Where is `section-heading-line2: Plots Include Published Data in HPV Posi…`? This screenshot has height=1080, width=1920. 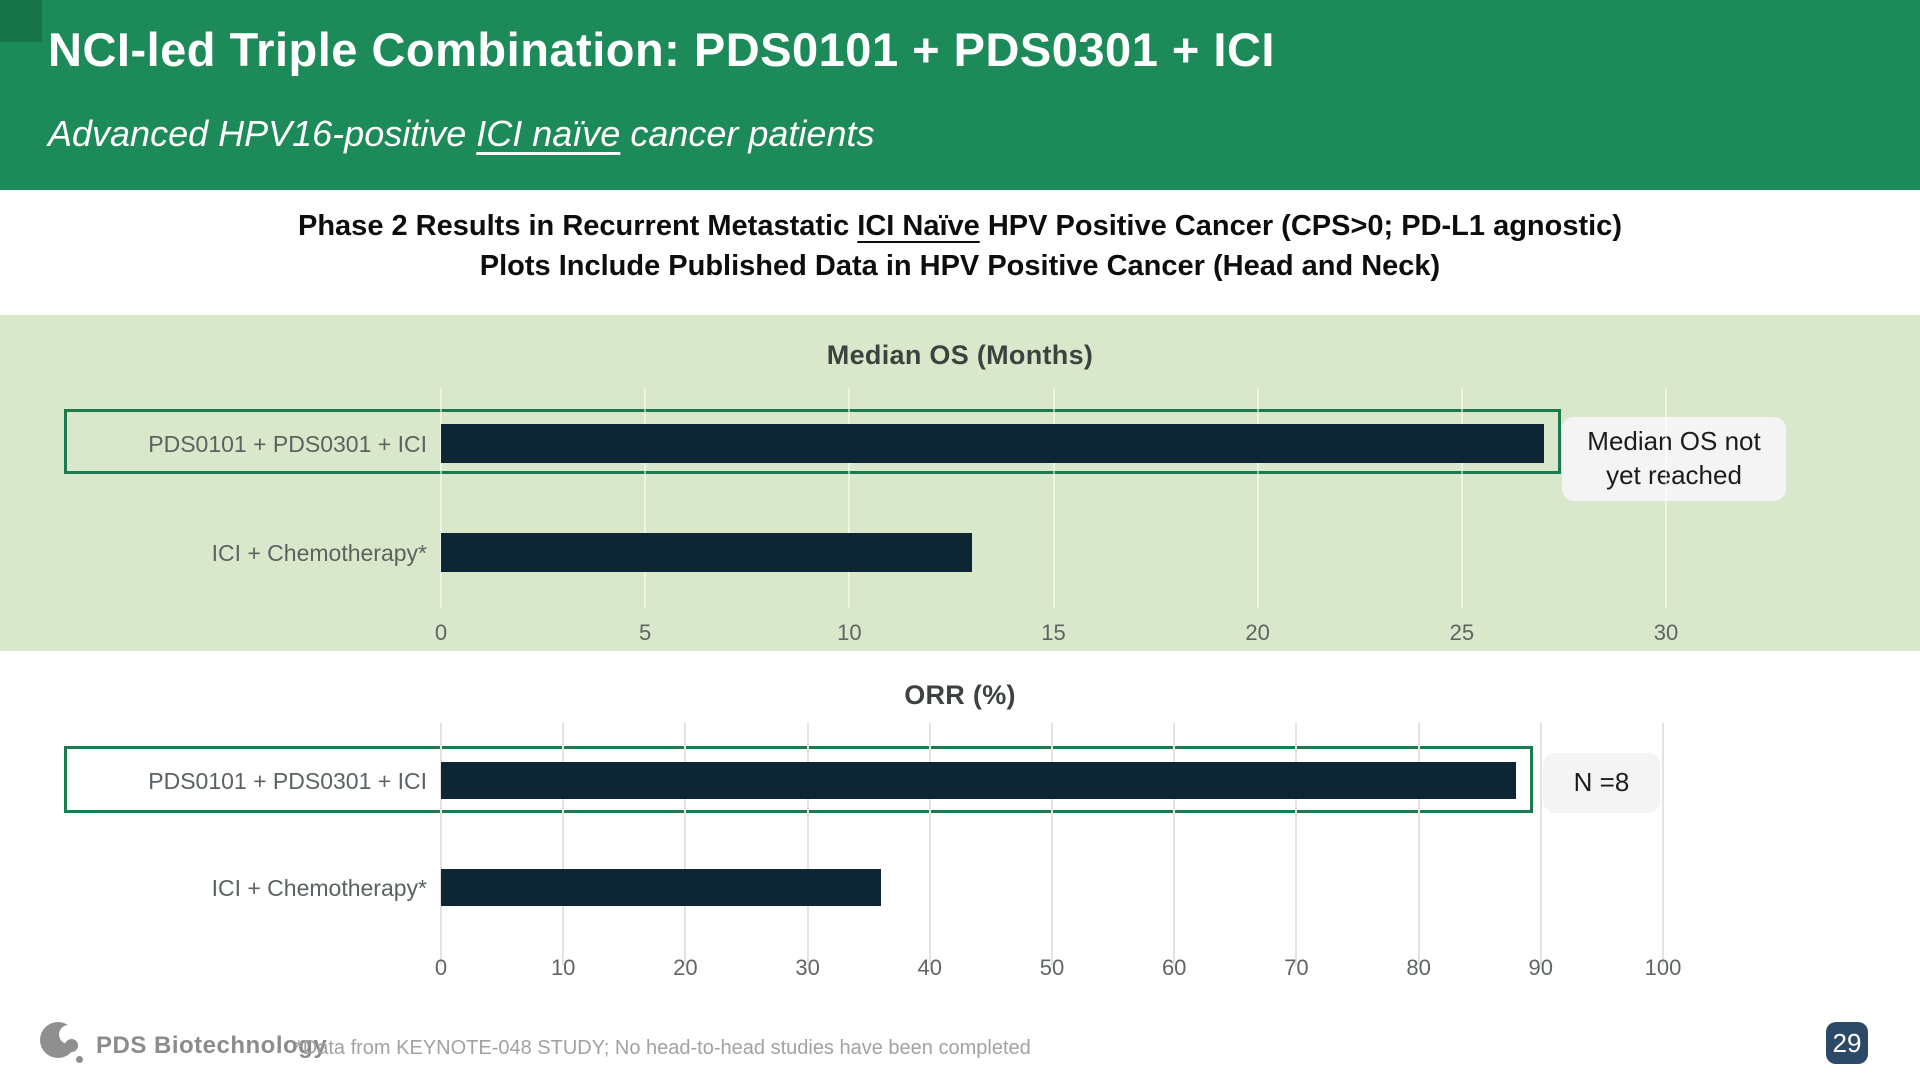 section-heading-line2: Plots Include Published Data in HPV Posi… is located at coordinates (960, 266).